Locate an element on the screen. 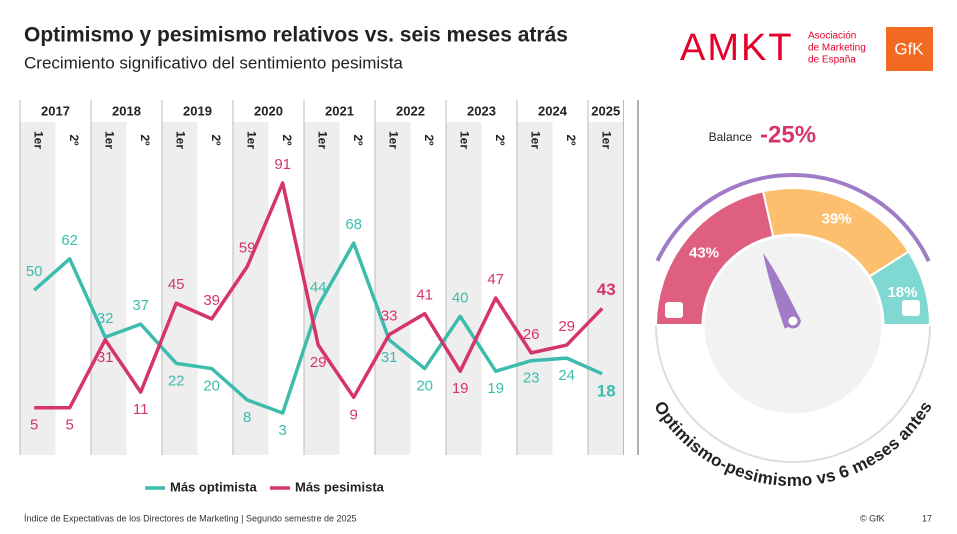 This screenshot has width=957, height=534. group-label: 2019 is located at coordinates (197, 110).